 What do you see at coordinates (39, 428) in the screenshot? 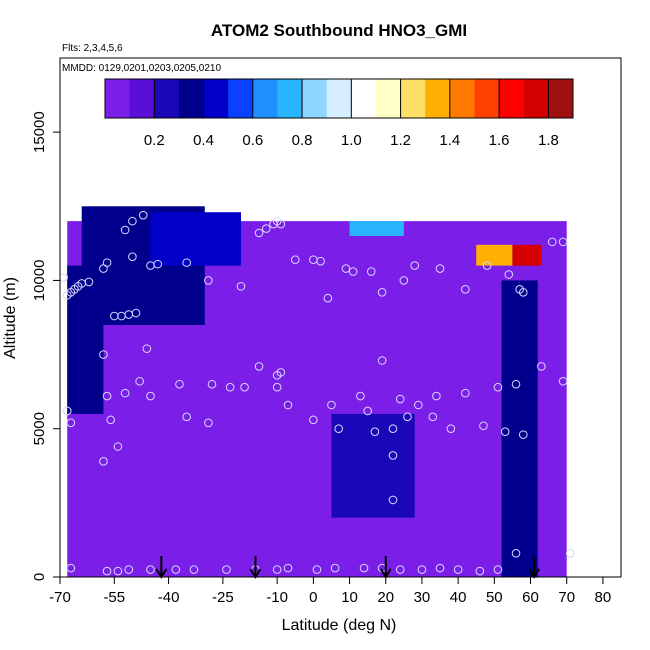
I see `y-tick-label: 5000` at bounding box center [39, 428].